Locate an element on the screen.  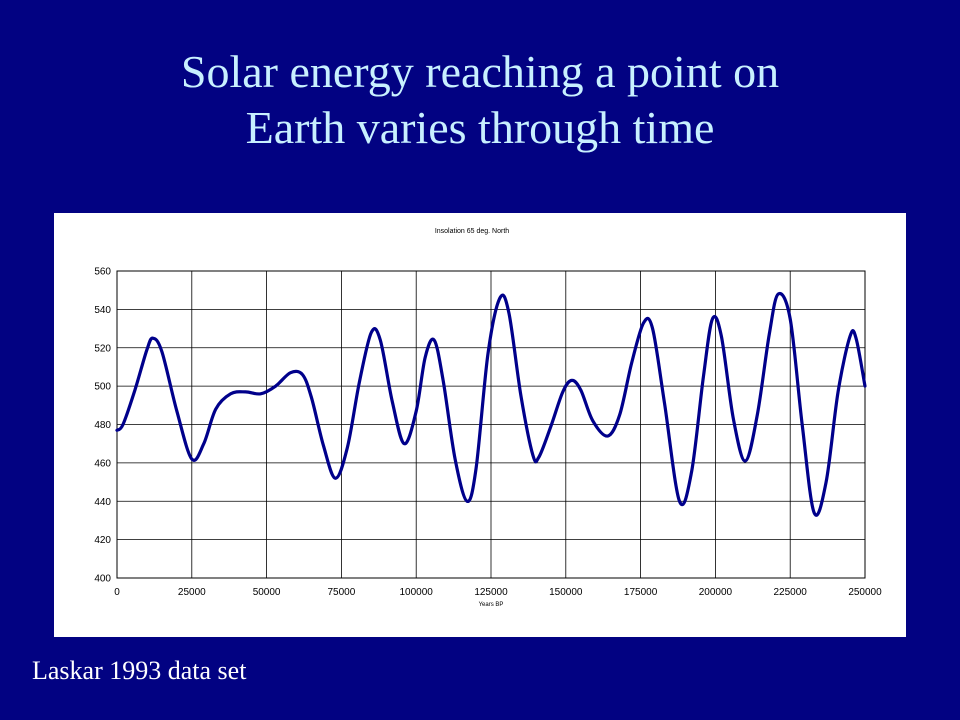
x-tick-label: 200000 is located at coordinates (716, 592).